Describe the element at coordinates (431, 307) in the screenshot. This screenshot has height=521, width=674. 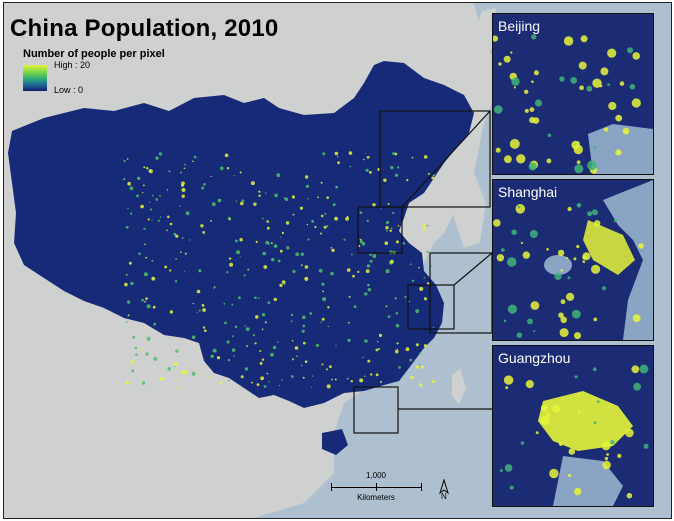
I see `shanghai-detail-box` at that location.